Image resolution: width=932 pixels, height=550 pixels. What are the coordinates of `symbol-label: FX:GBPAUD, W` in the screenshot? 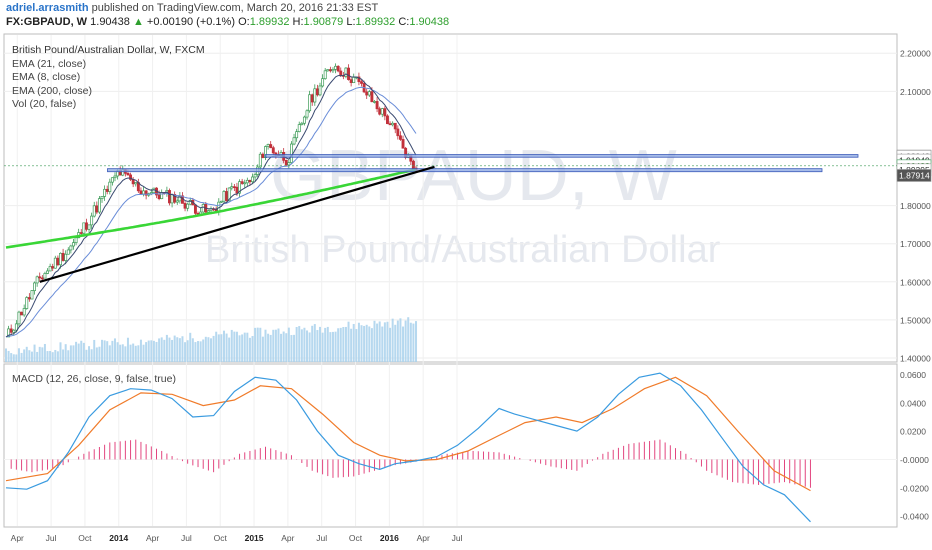 It's located at (47, 22).